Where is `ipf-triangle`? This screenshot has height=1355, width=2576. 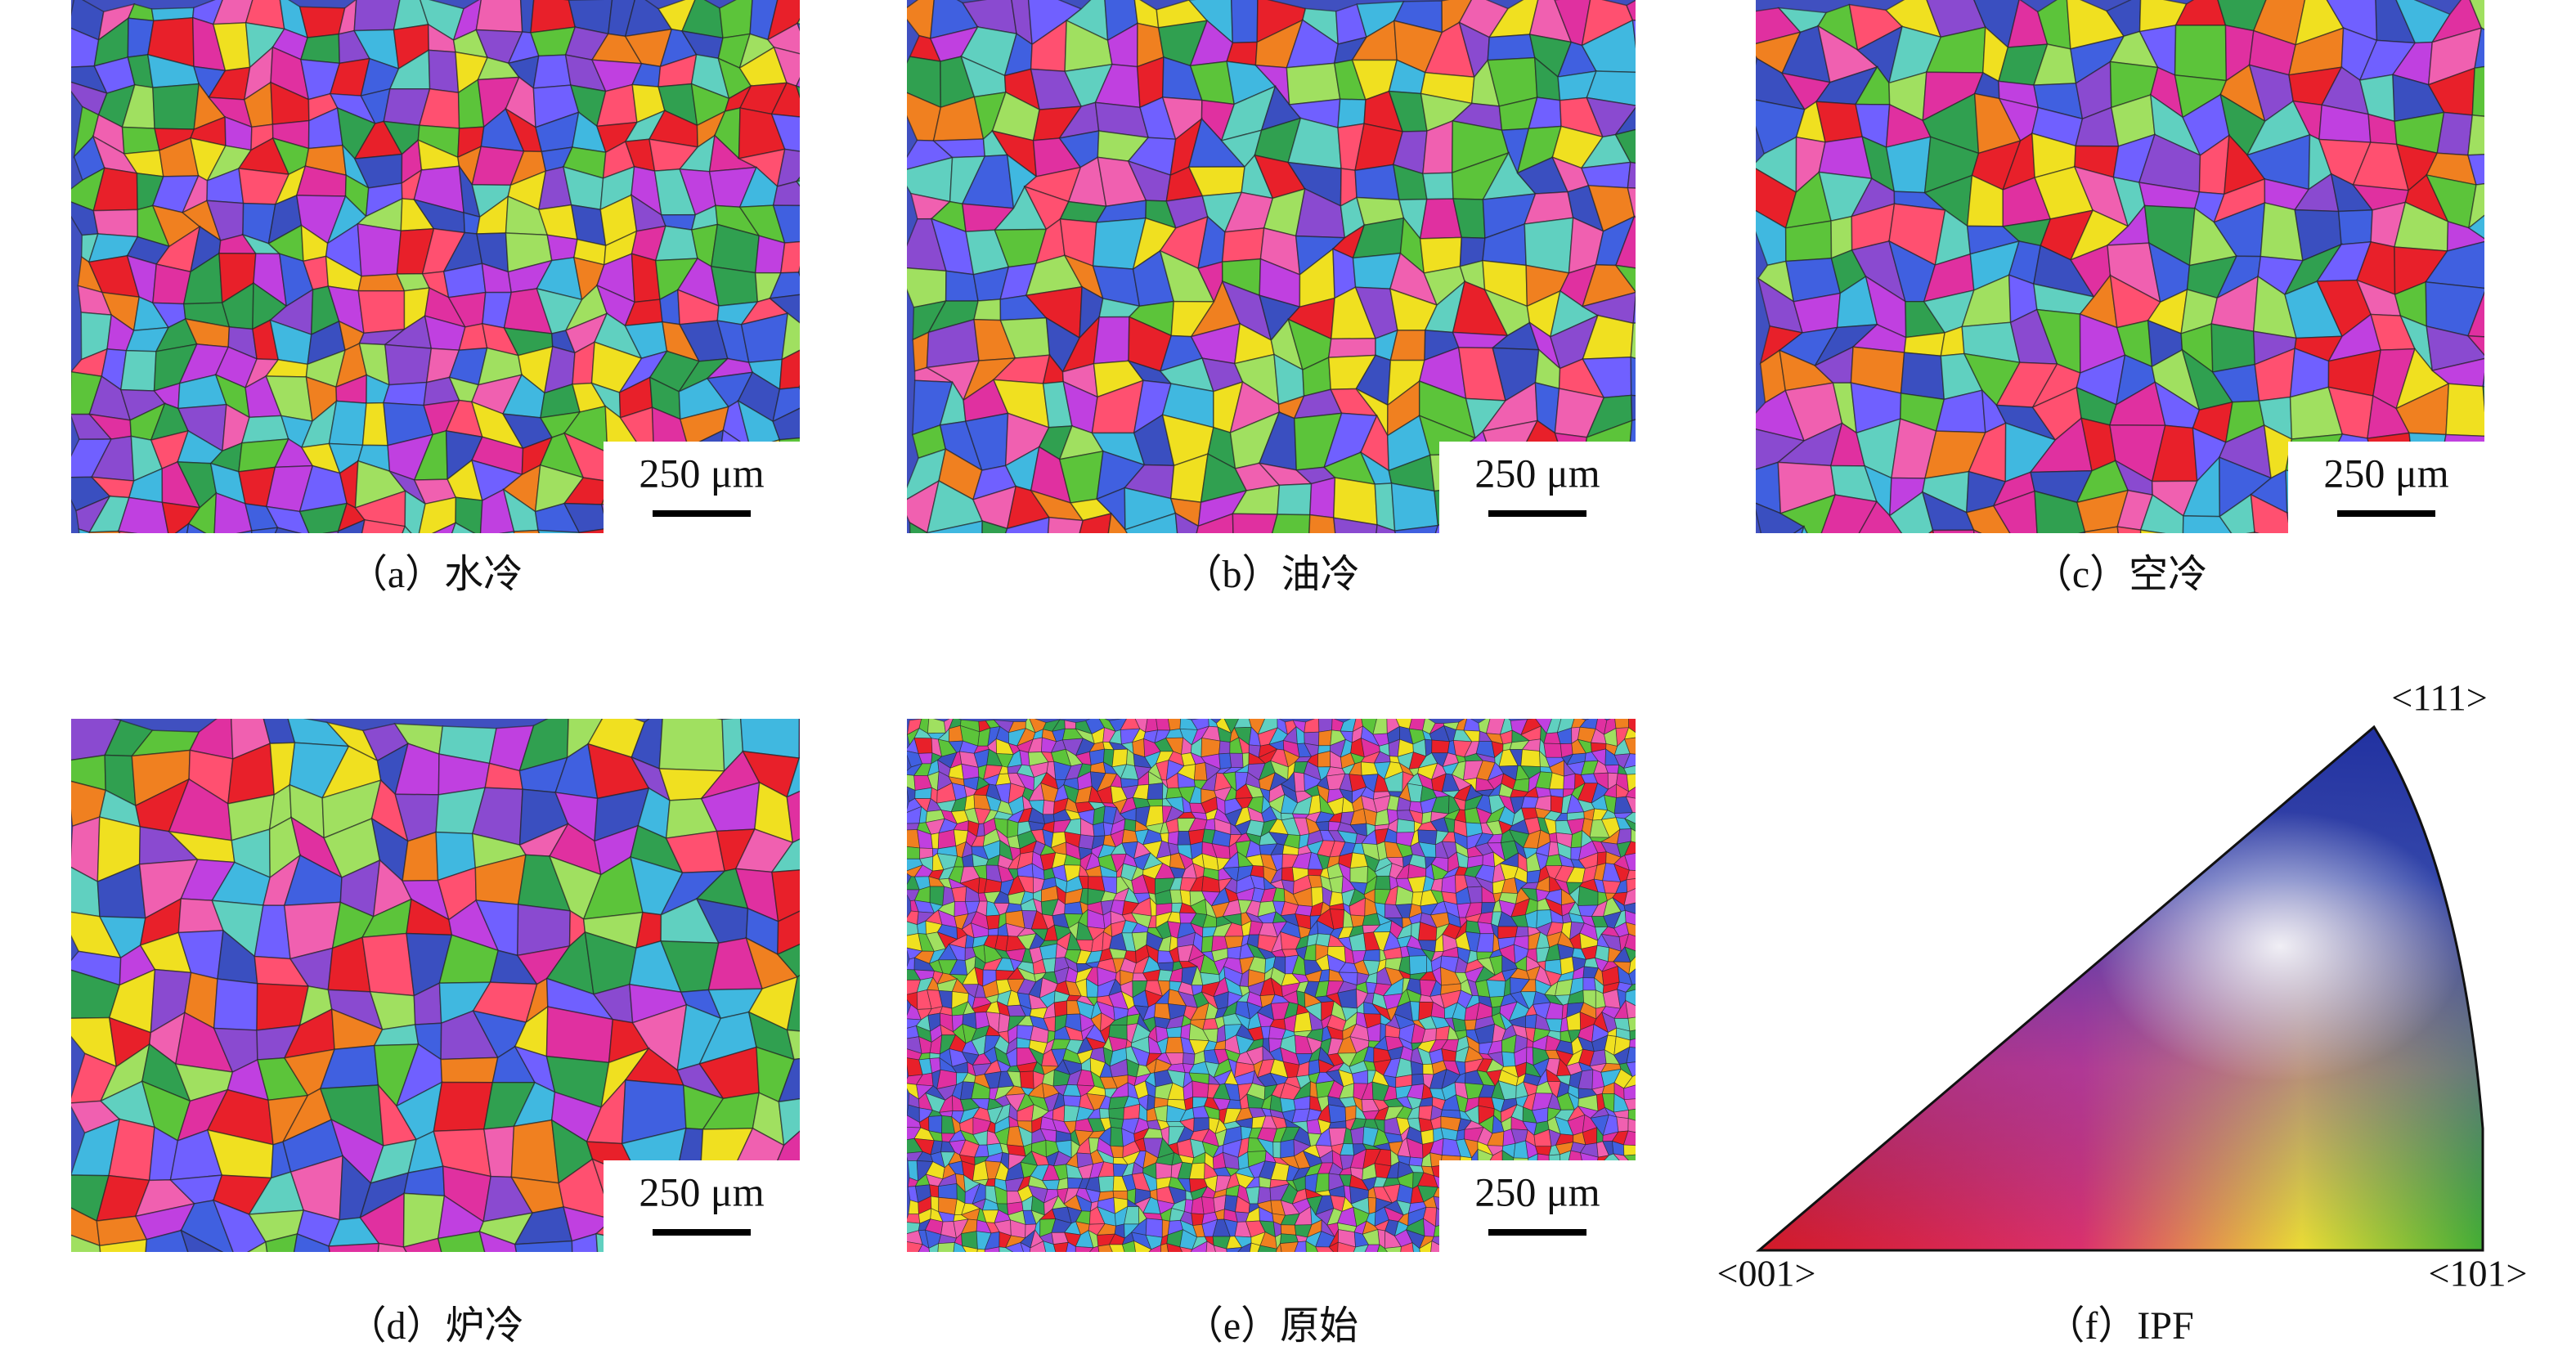
ipf-triangle is located at coordinates (2120, 988).